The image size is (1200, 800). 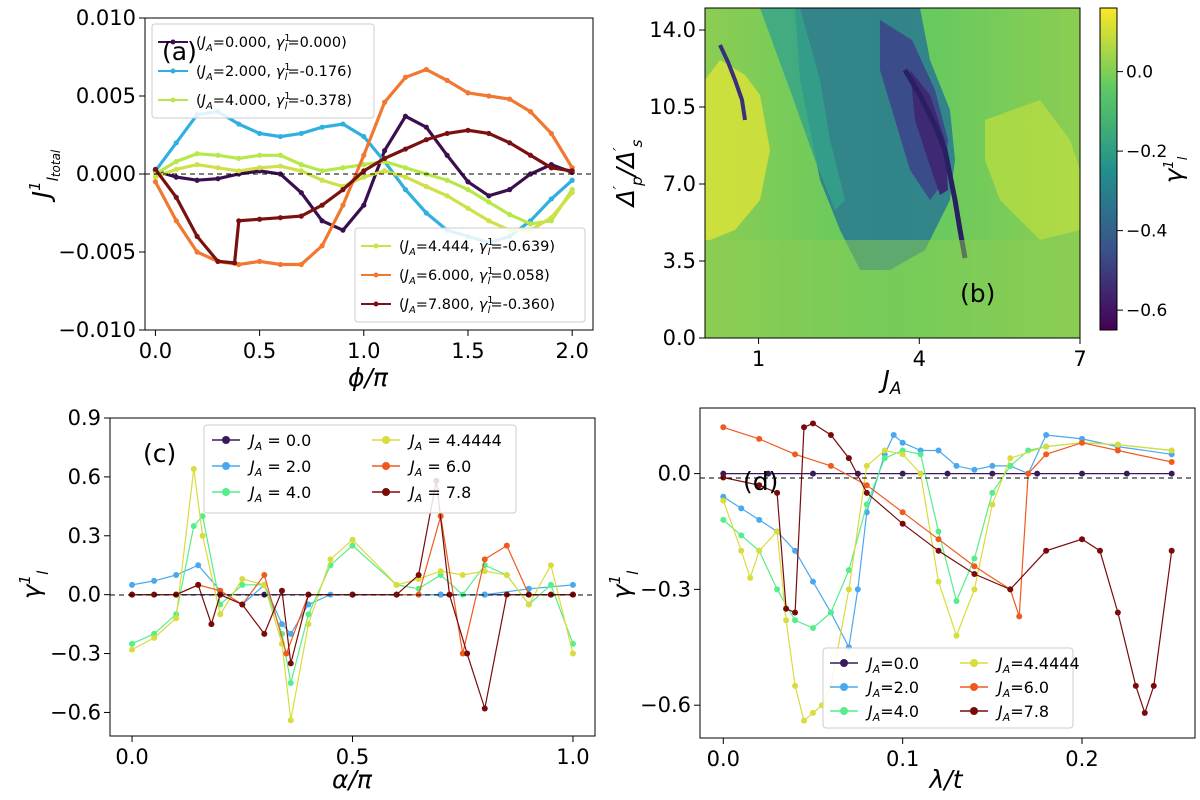 I want to click on xtick-label: 0.1, so click(x=902, y=759).